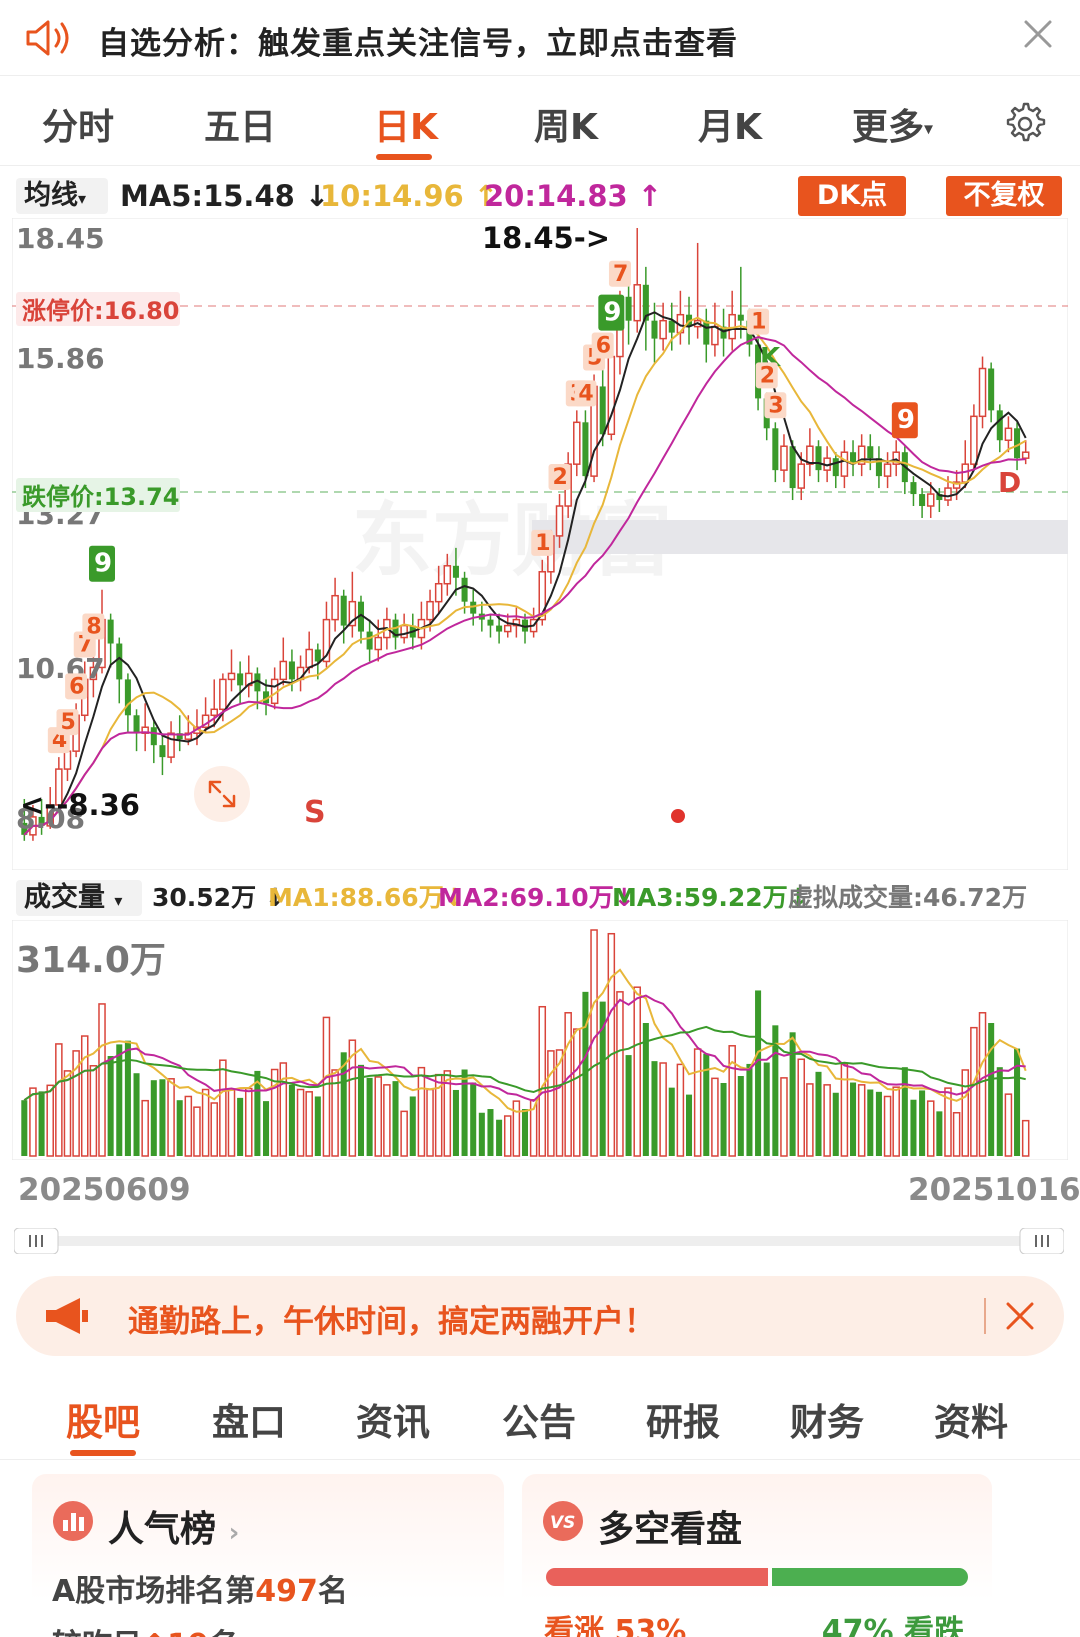 This screenshot has height=1637, width=1080. What do you see at coordinates (391, 1322) in the screenshot?
I see `promo-text: 通勤路上，午休时间，搞定两融开户！` at bounding box center [391, 1322].